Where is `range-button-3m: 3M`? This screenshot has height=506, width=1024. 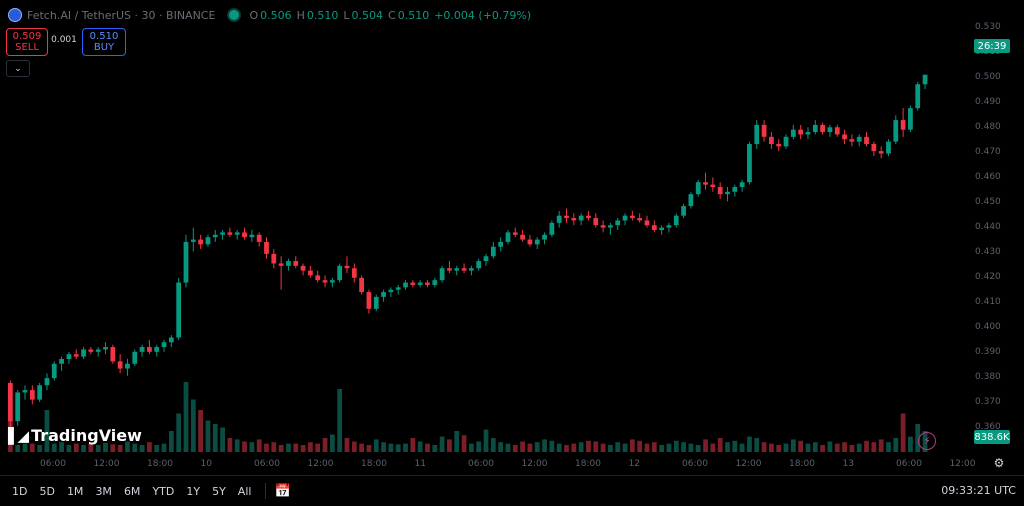
range-button-3m: 3M is located at coordinates (103, 491).